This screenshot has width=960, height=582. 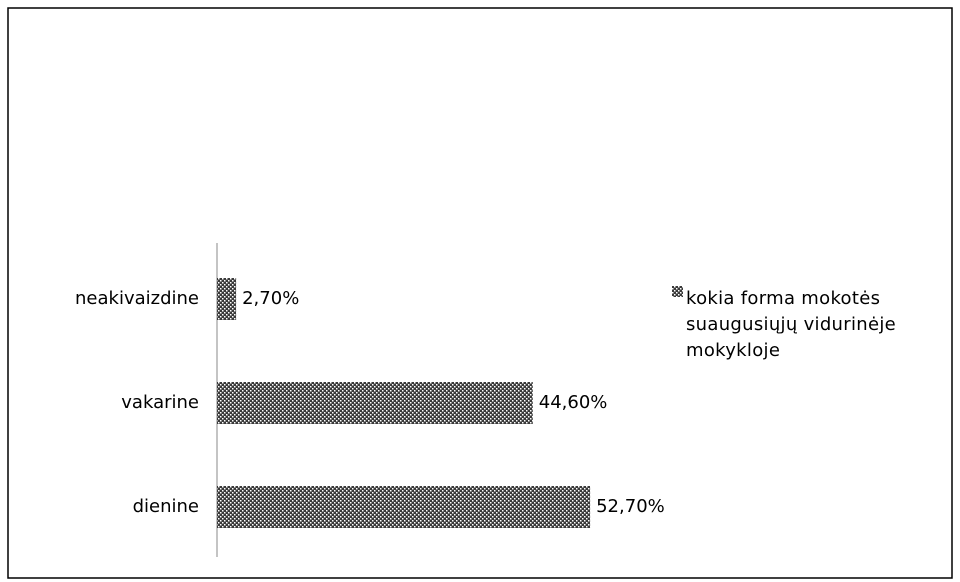 I want to click on data-label: 52,70%, so click(x=630, y=506).